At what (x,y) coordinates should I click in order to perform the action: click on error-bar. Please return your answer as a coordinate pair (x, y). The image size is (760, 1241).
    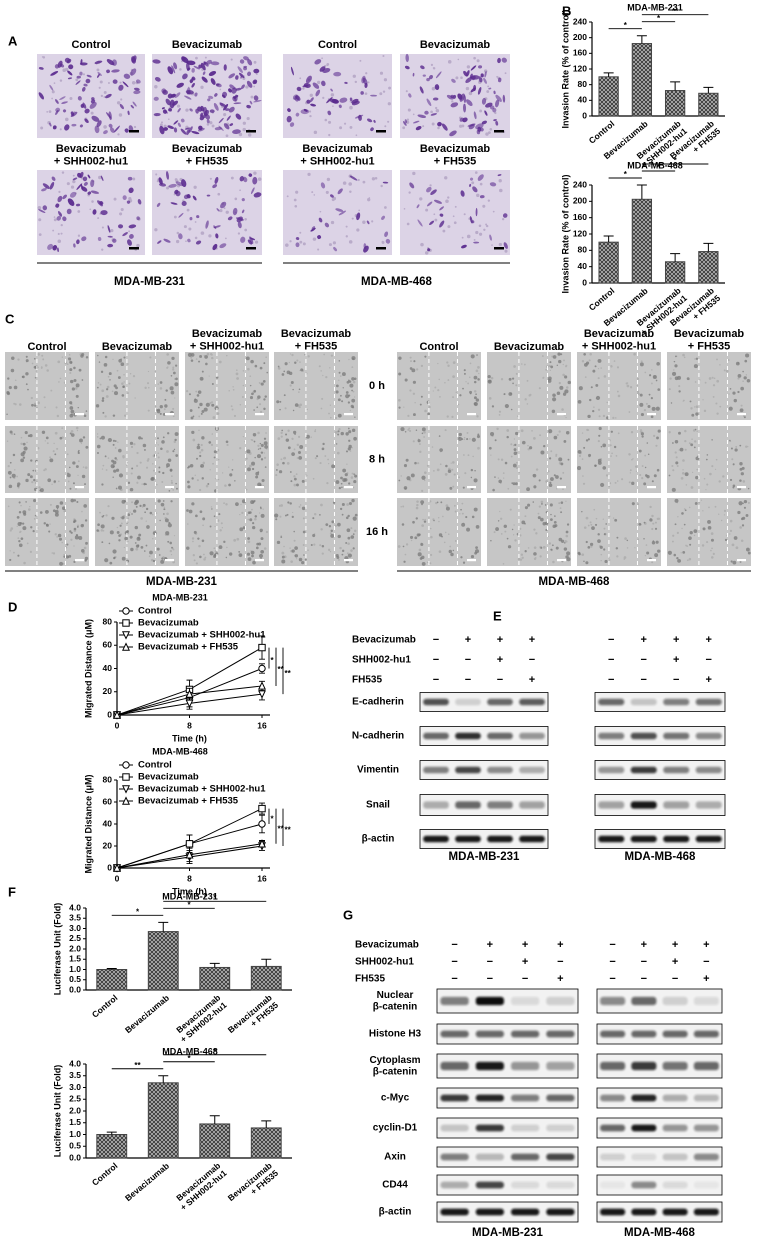
    Looking at the image, I should click on (163, 926).